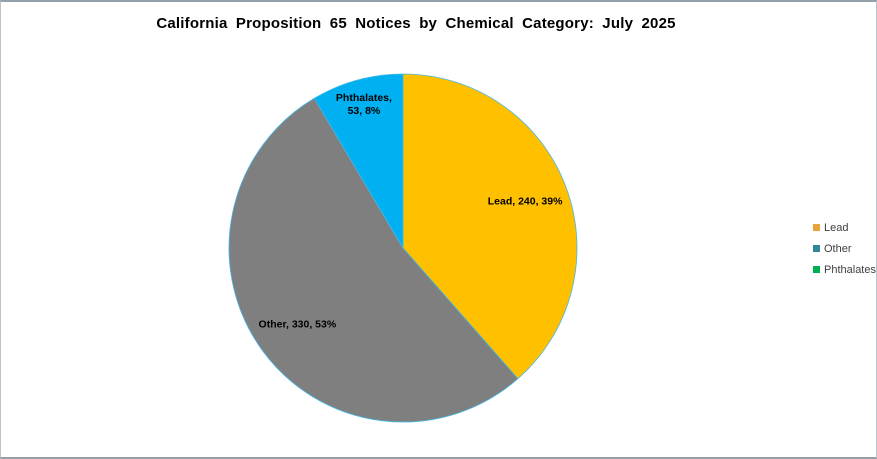 Image resolution: width=877 pixels, height=459 pixels. I want to click on legend-item-phthalates: Phthalates, so click(844, 269).